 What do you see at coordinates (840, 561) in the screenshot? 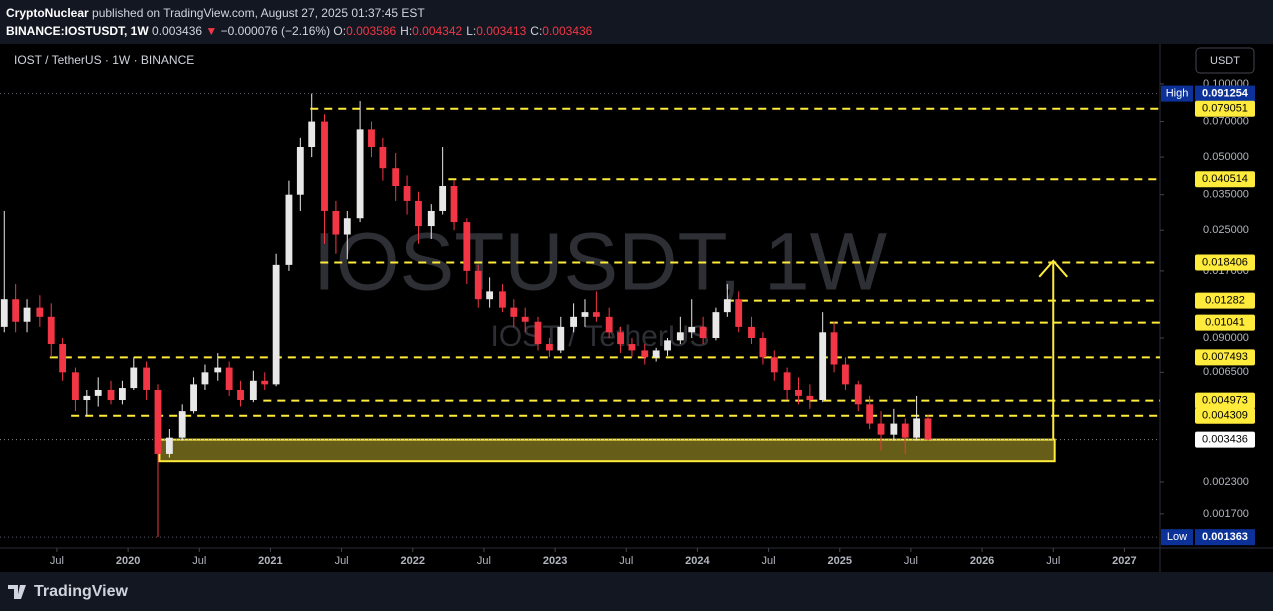
I see `x-tick-label: 2025` at bounding box center [840, 561].